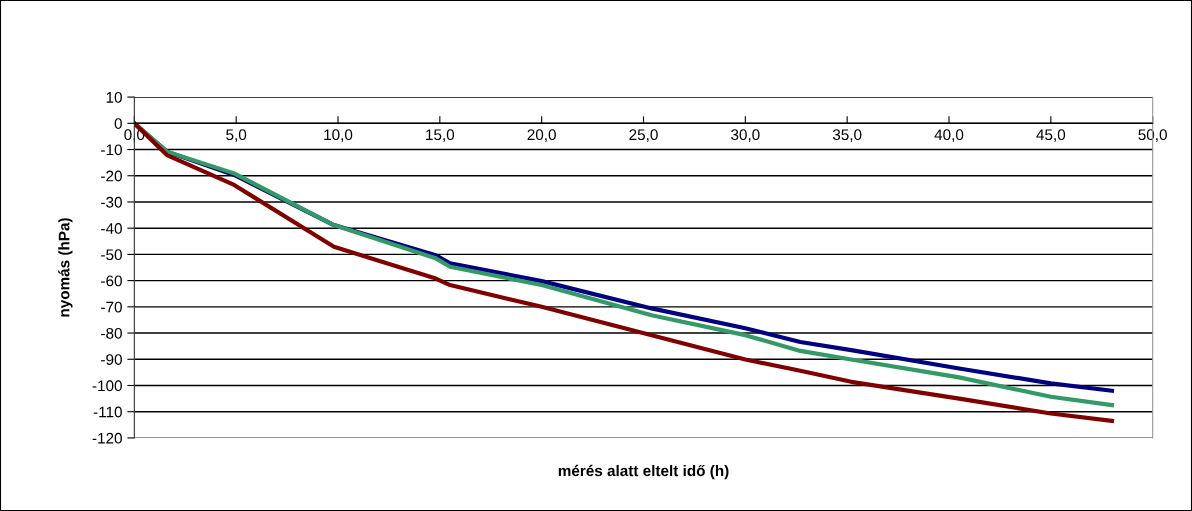 The image size is (1192, 511). I want to click on y-tick-label: -100, so click(107, 386).